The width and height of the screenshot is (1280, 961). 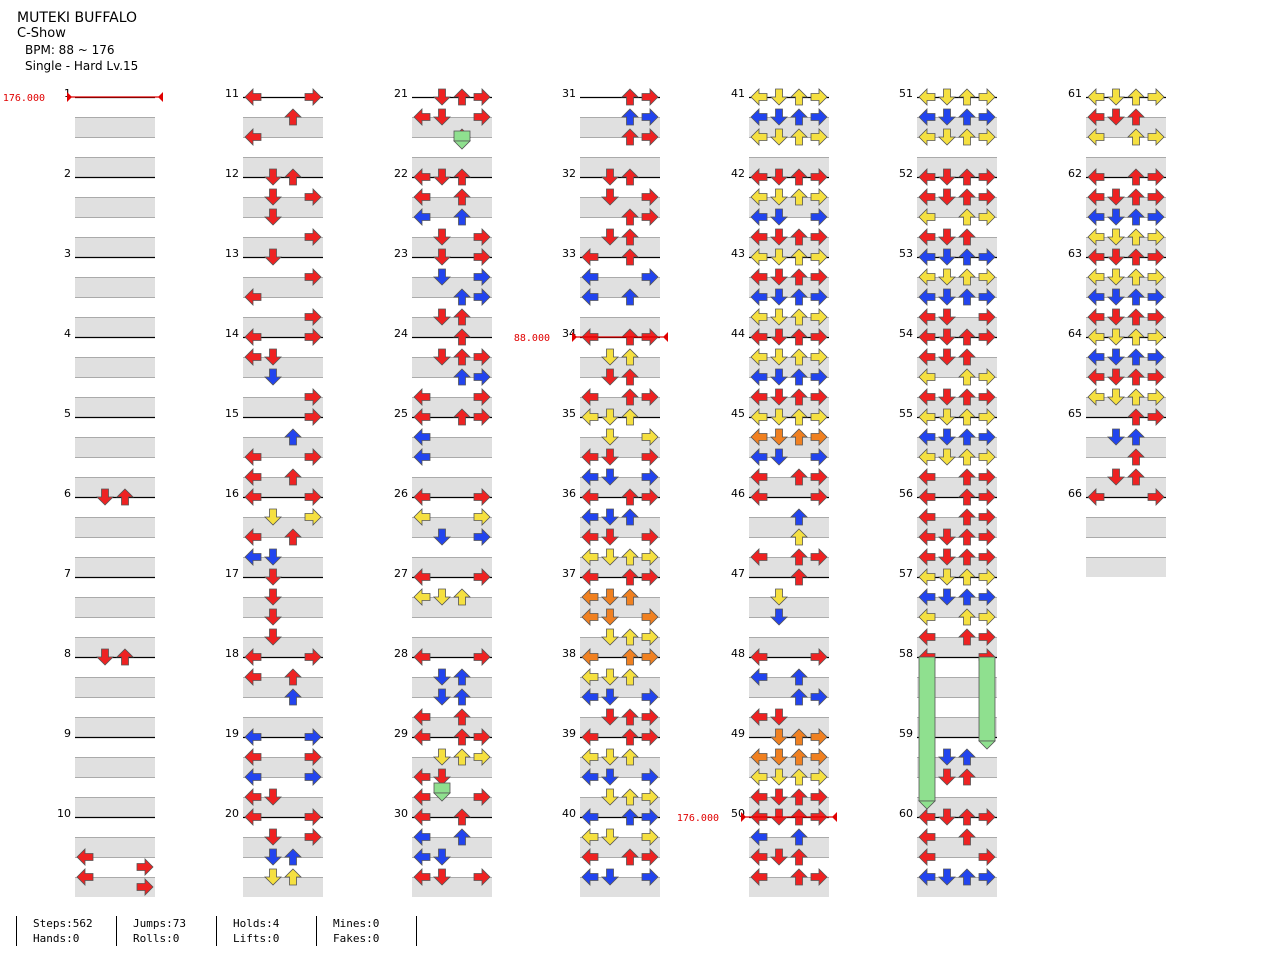 What do you see at coordinates (569, 733) in the screenshot?
I see `measure-number: 39` at bounding box center [569, 733].